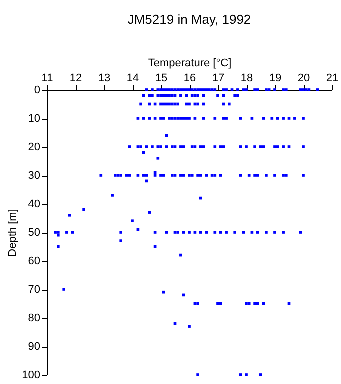 The width and height of the screenshot is (341, 384). What do you see at coordinates (190, 64) in the screenshot?
I see `x-axis-title: Temperature [°C]` at bounding box center [190, 64].